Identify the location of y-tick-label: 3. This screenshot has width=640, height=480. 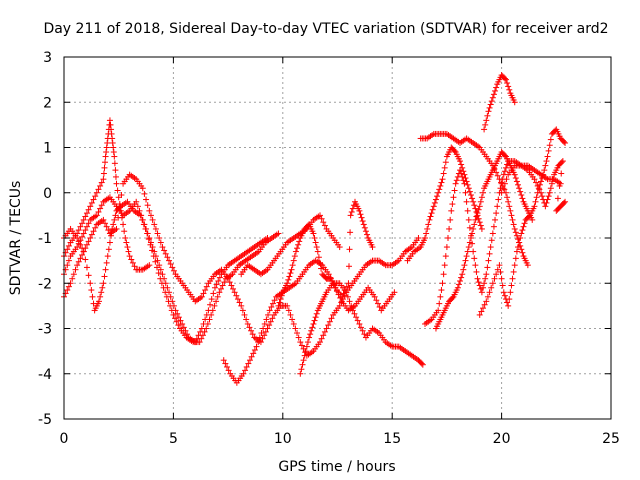
(47, 58).